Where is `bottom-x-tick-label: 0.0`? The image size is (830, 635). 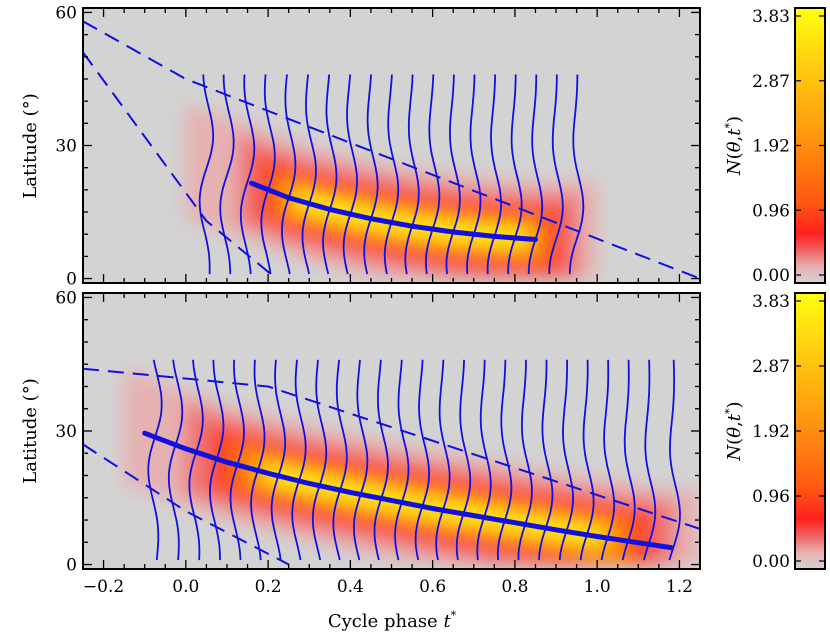 bottom-x-tick-label: 0.0 is located at coordinates (185, 587).